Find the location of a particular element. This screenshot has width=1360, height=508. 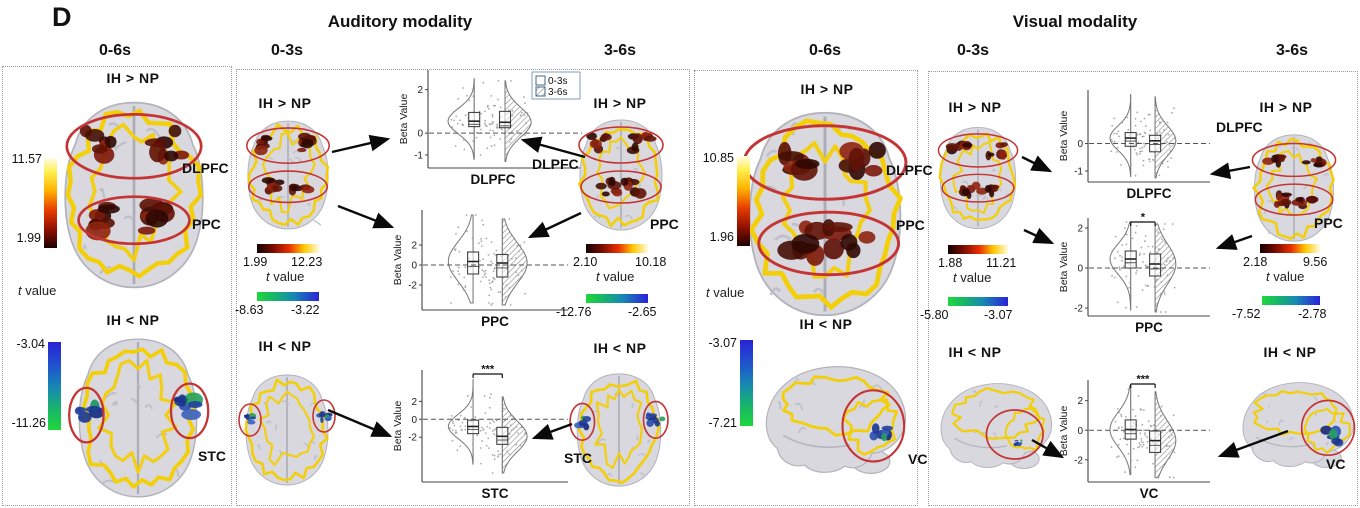

svg-text: VC is located at coordinates (1149, 493).